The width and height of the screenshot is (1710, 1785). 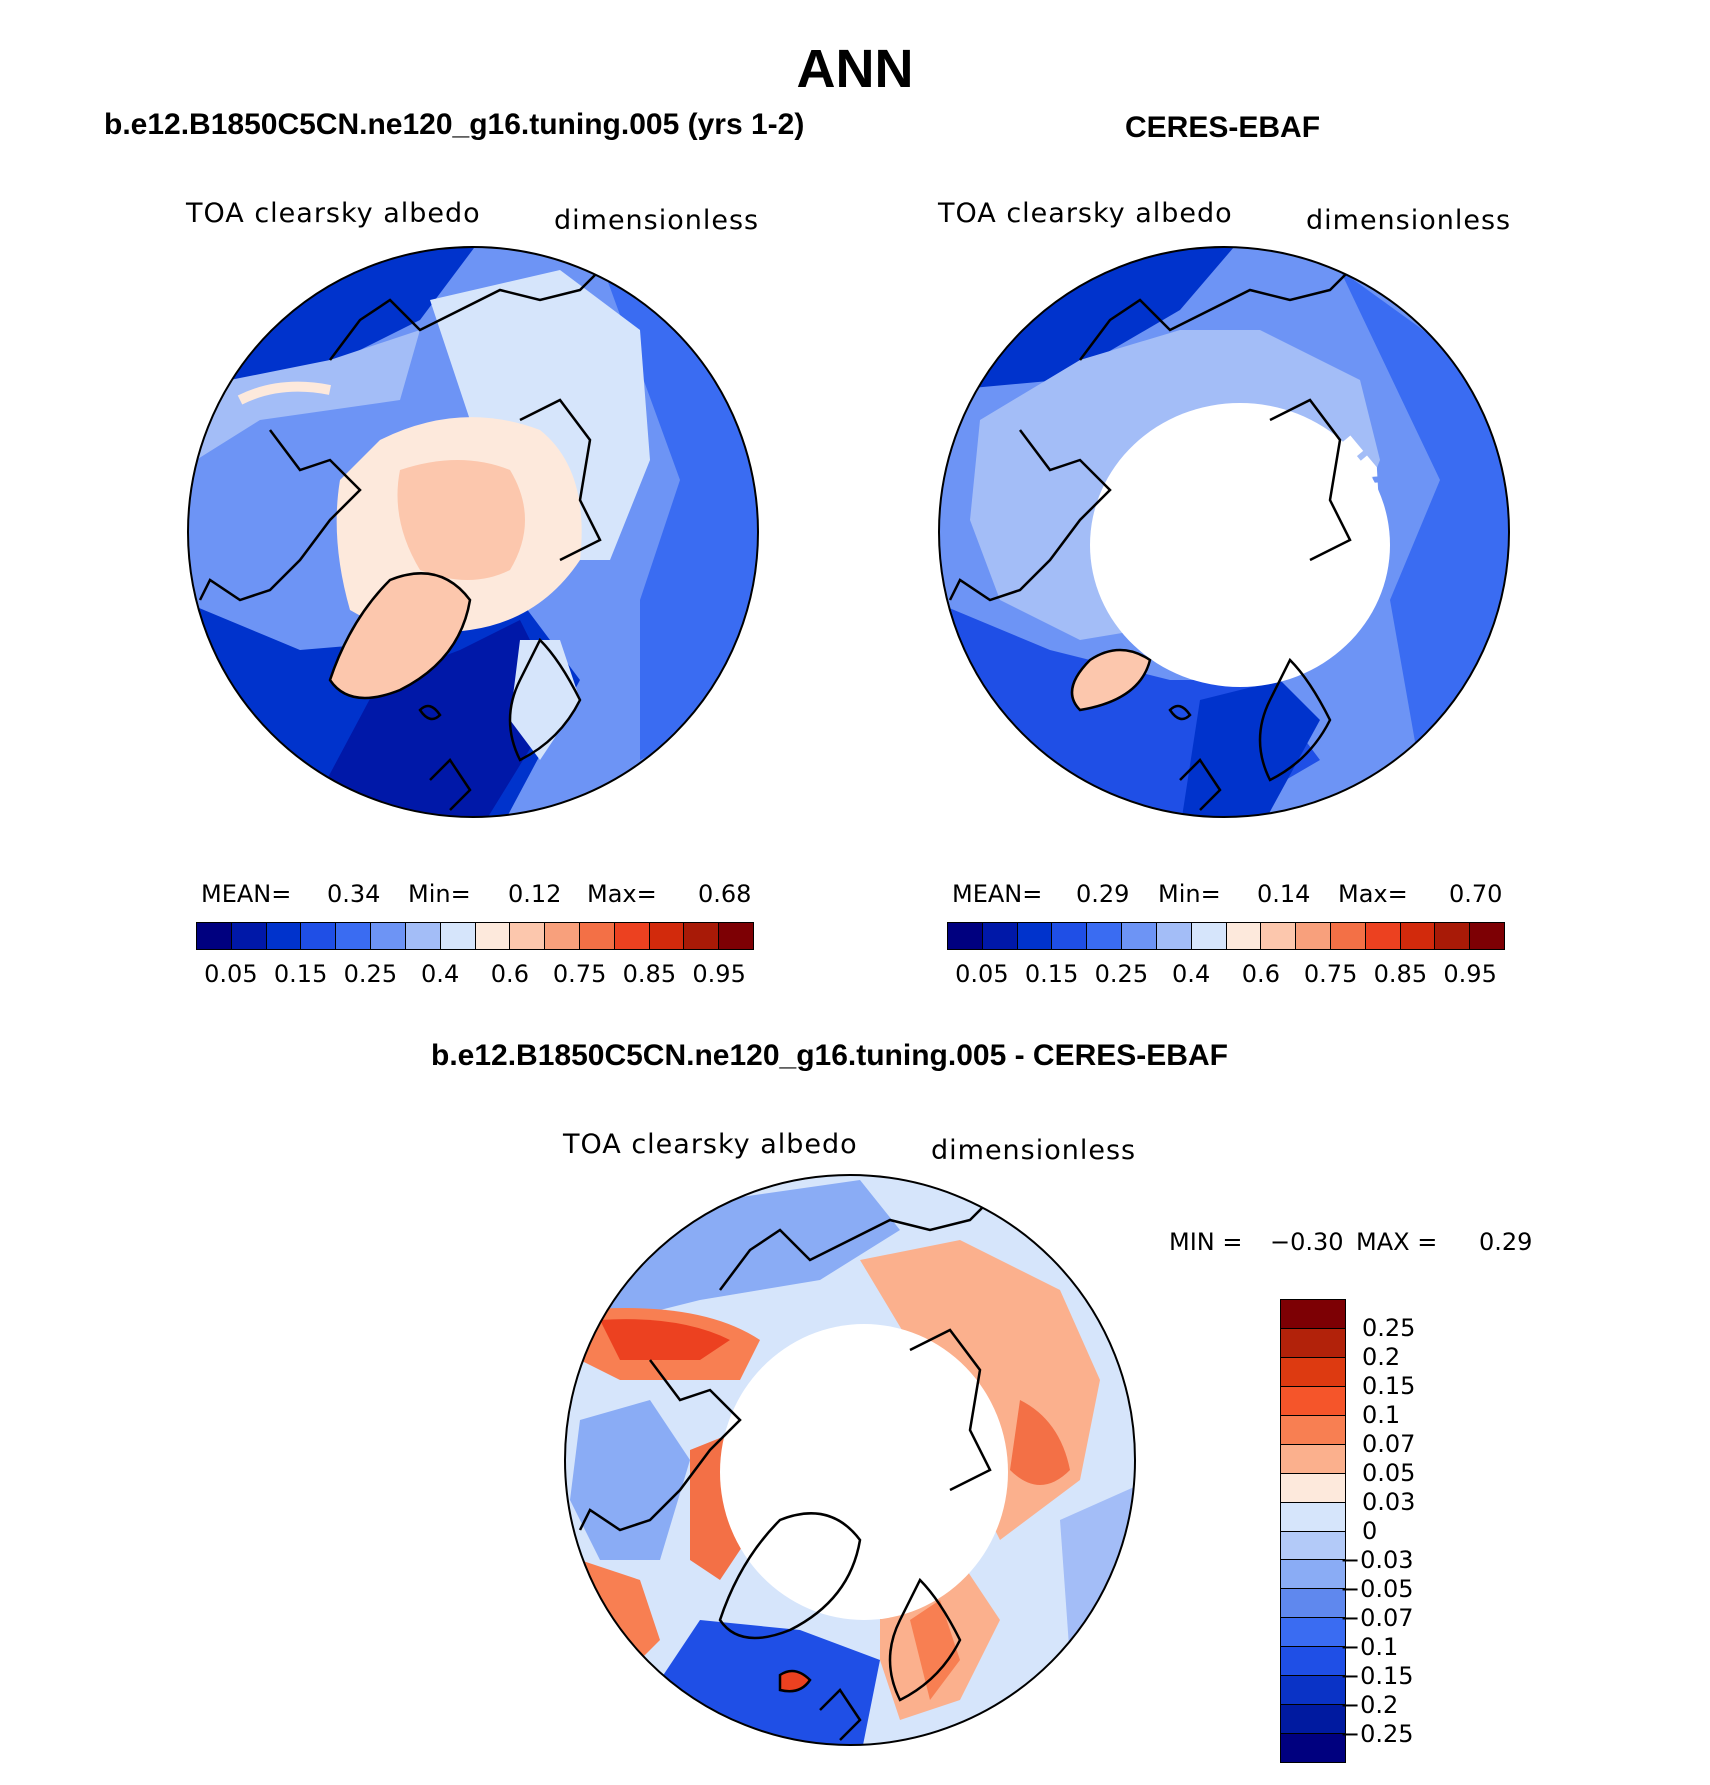 I want to click on model-mean-label: MEAN=, so click(x=246, y=894).